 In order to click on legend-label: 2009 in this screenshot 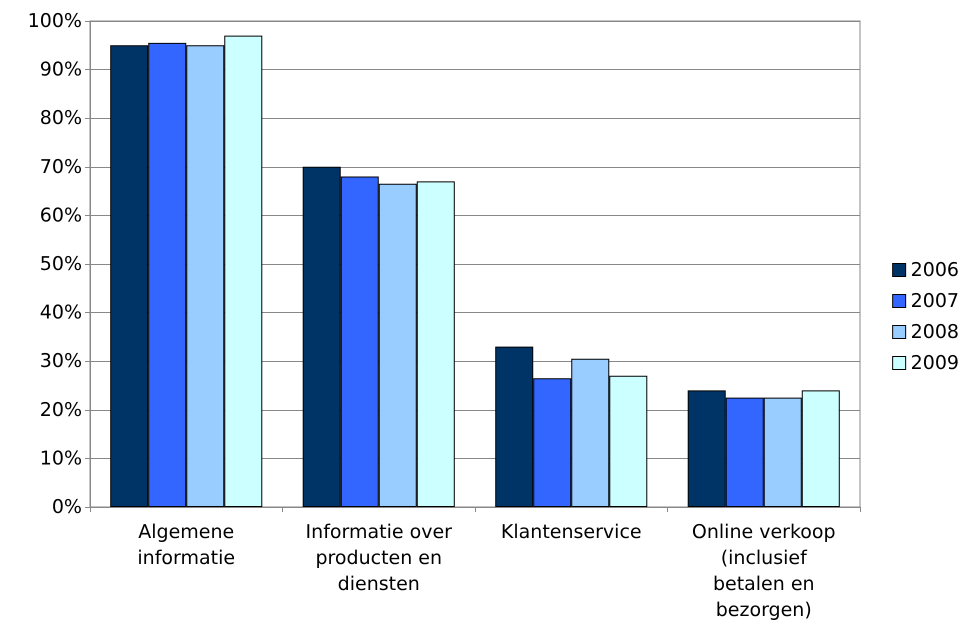, I will do `click(935, 363)`.